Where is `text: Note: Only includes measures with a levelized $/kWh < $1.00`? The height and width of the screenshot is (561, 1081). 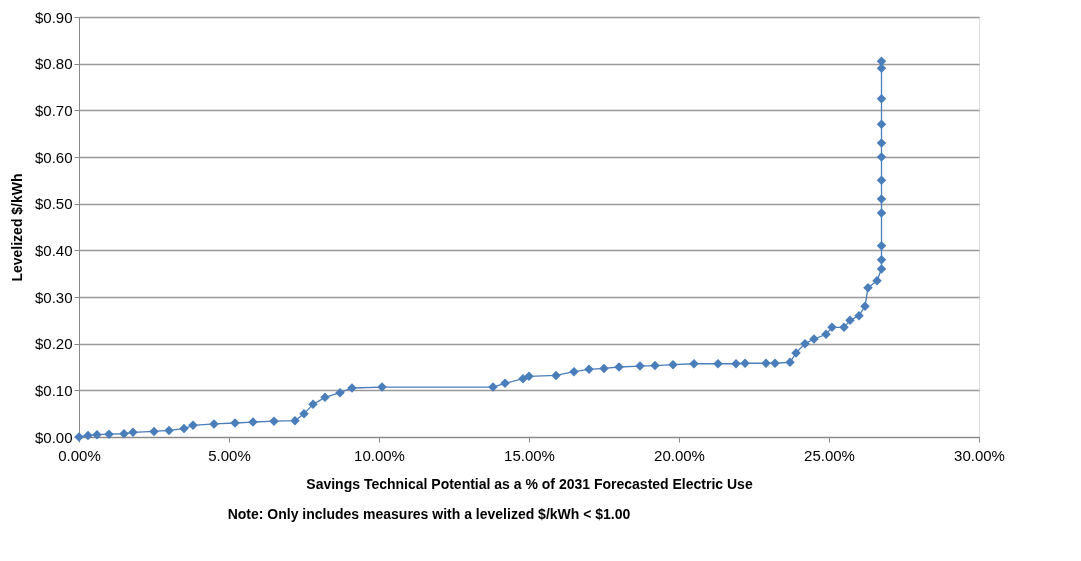 text: Note: Only includes measures with a levelized $/kWh < $1.00 is located at coordinates (429, 514).